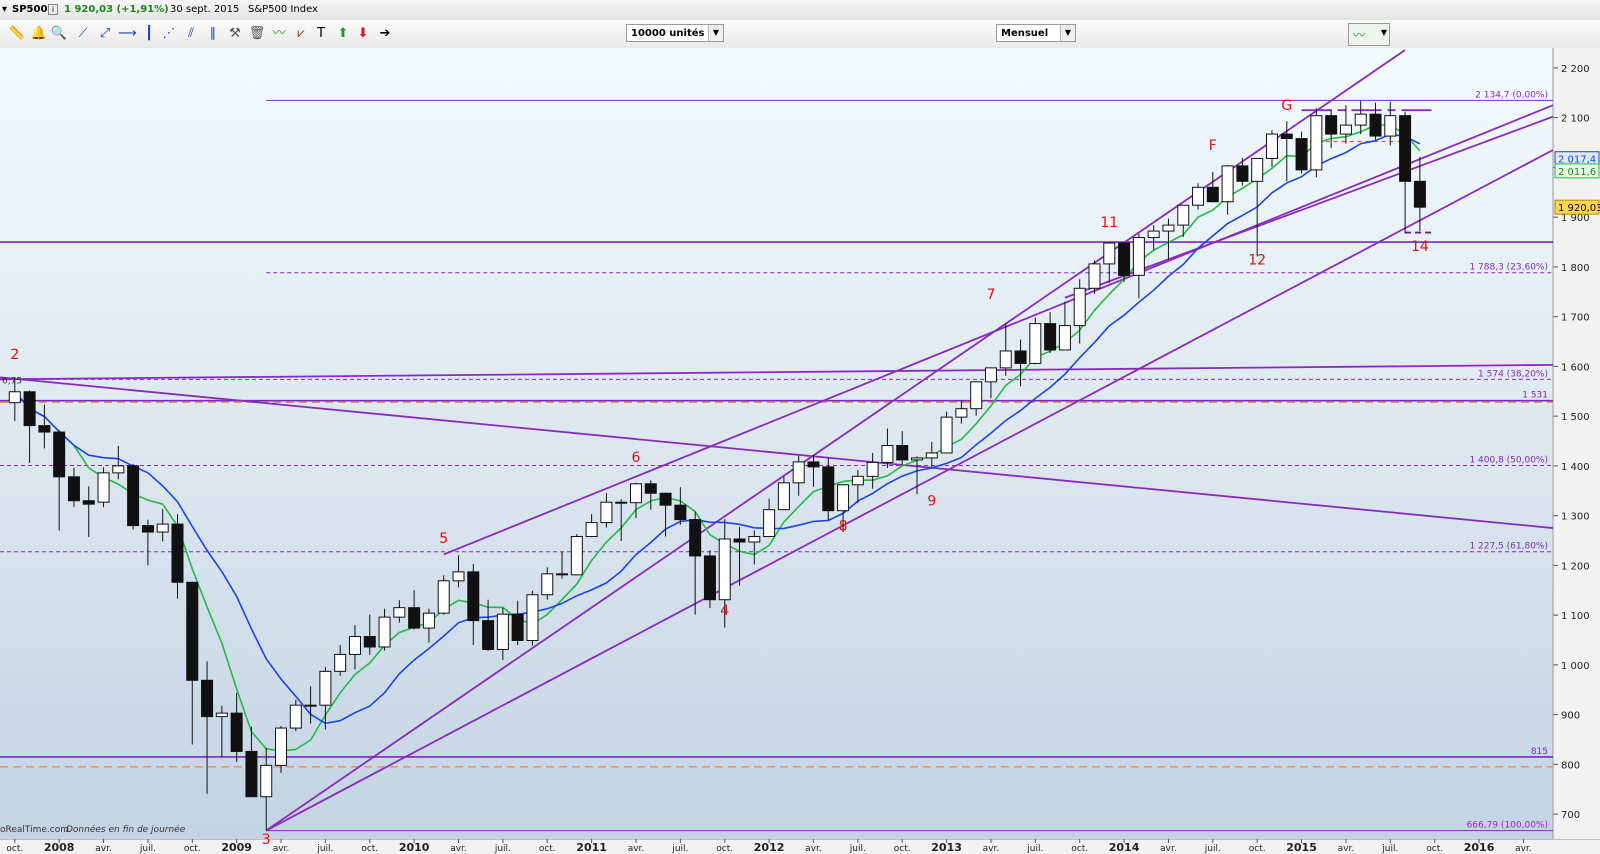 Image resolution: width=1600 pixels, height=854 pixels. Describe the element at coordinates (279, 33) in the screenshot. I see `indicator-icon: 〰` at that location.